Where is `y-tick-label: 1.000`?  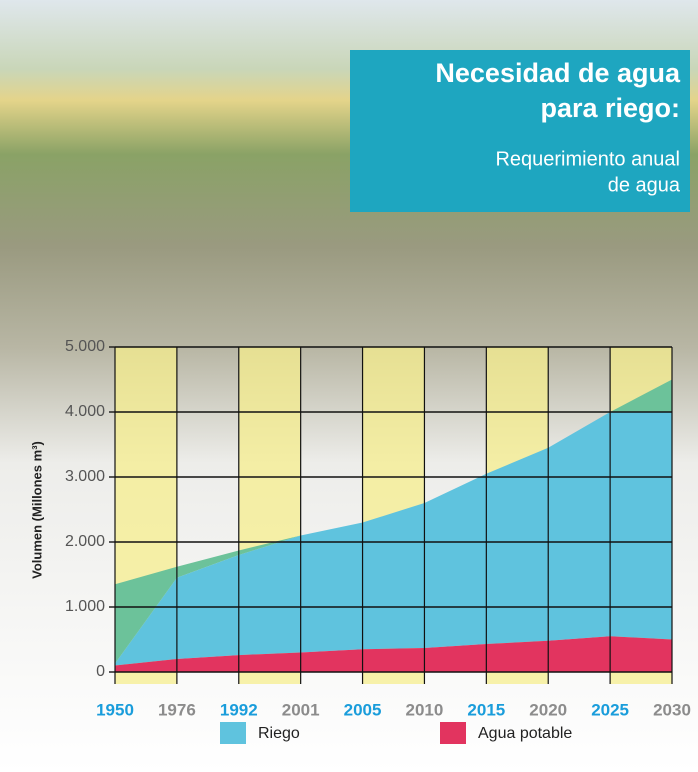 y-tick-label: 1.000 is located at coordinates (85, 606).